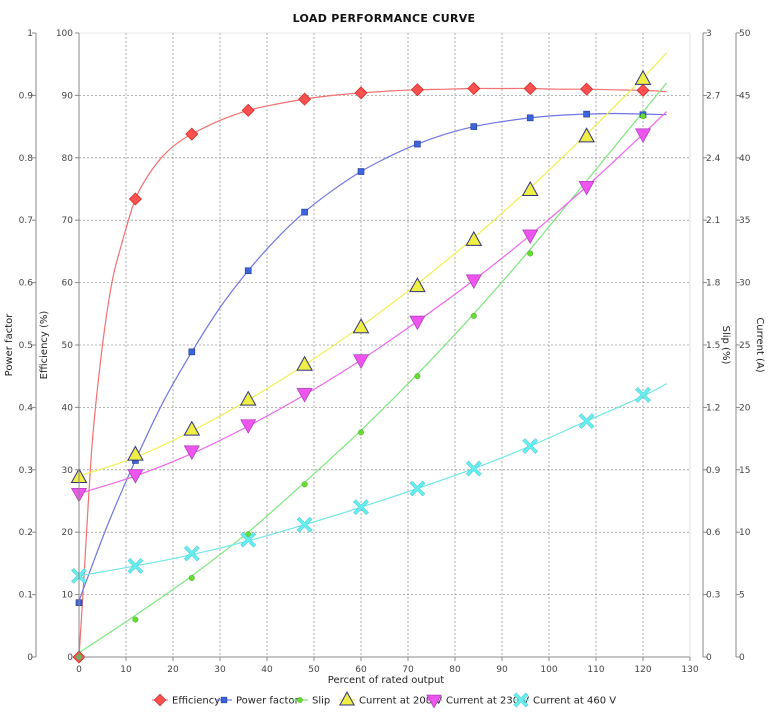 This screenshot has width=775, height=719. Describe the element at coordinates (9, 345) in the screenshot. I see `power-factor-axis-label: Power factor` at that location.